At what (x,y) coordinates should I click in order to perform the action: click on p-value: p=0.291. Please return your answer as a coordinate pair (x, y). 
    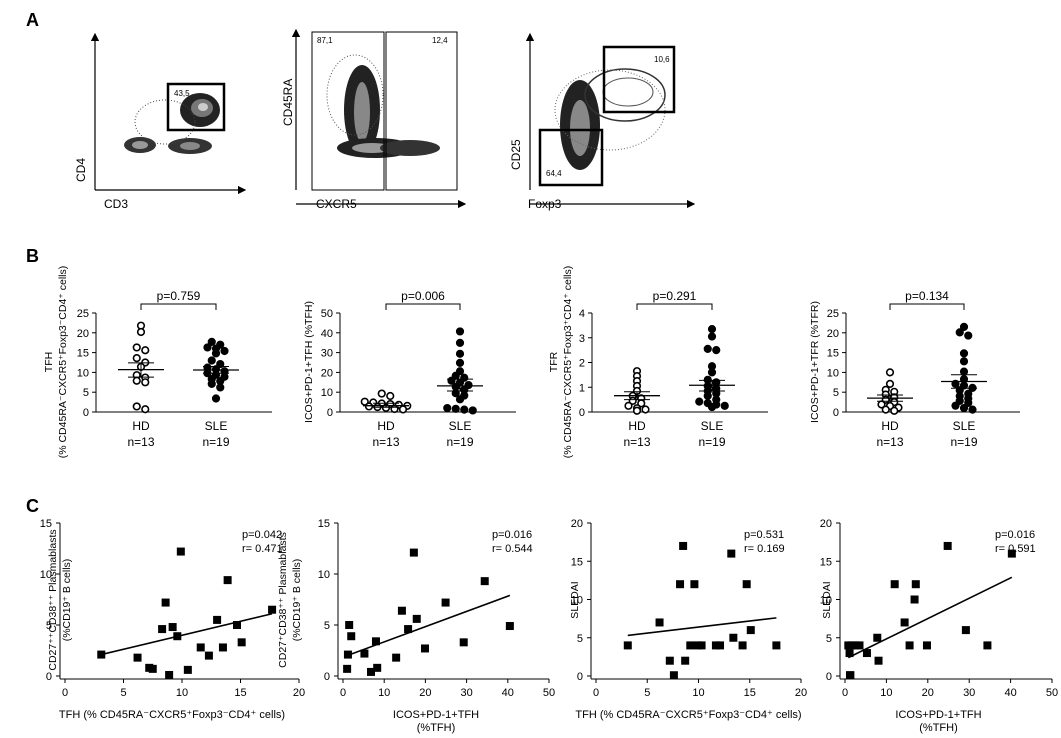
    Looking at the image, I should click on (675, 296).